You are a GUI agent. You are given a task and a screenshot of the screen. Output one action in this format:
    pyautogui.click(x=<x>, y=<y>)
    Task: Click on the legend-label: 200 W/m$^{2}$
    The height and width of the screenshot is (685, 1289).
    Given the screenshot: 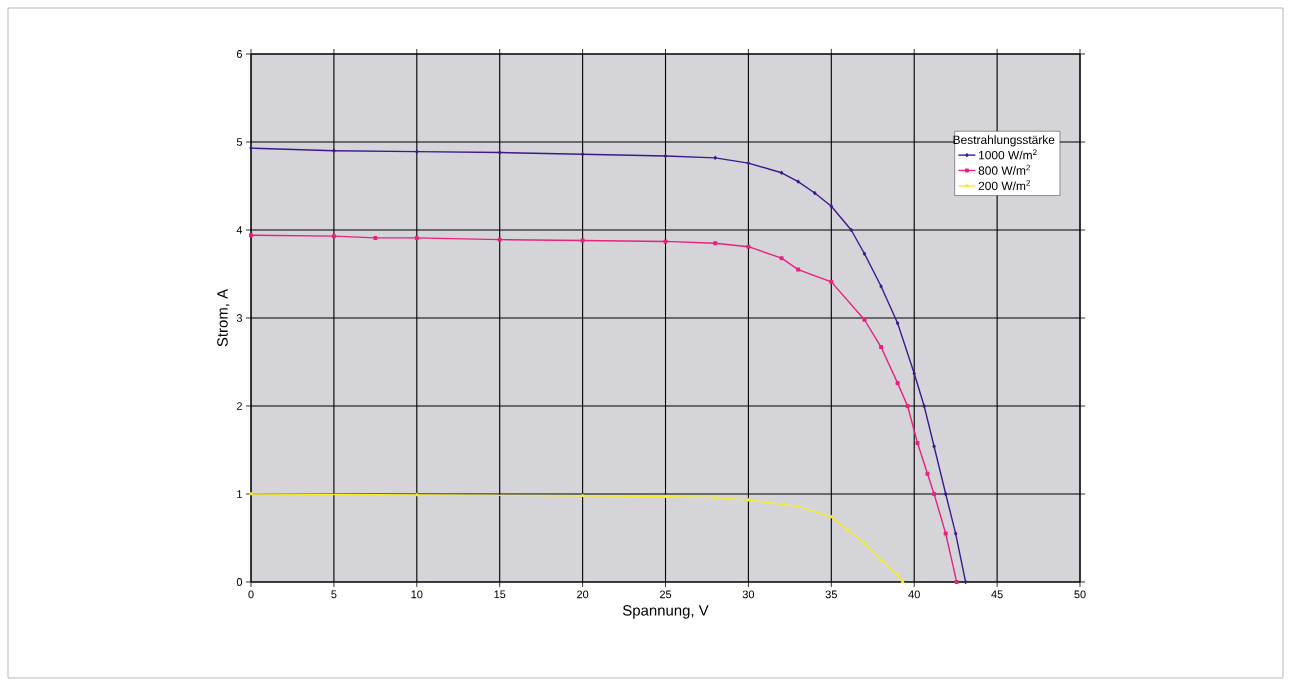 What is the action you would take?
    pyautogui.click(x=1004, y=185)
    